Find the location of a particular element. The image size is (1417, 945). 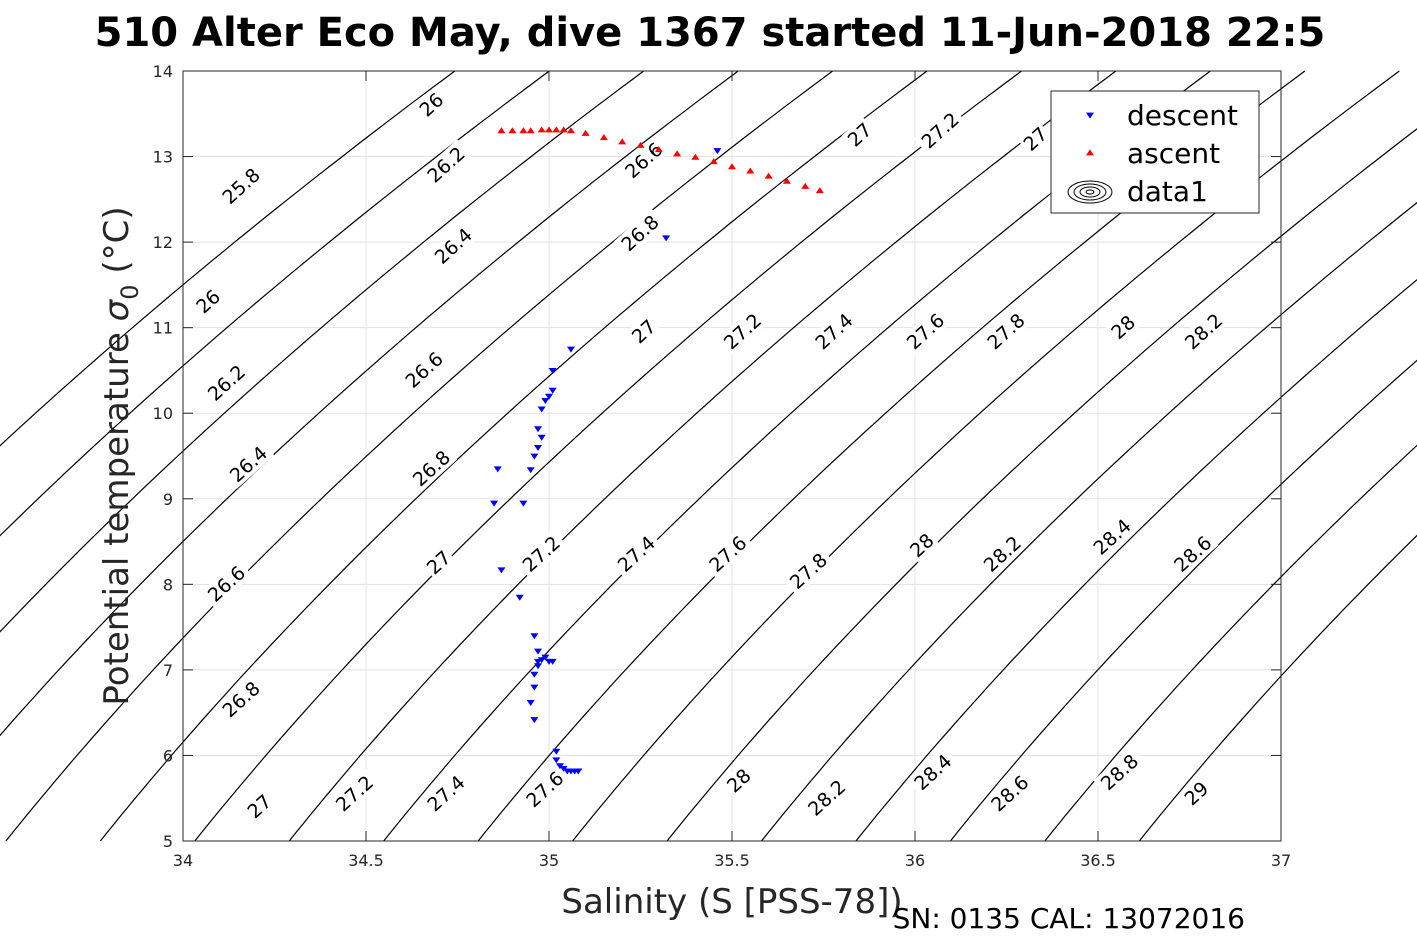

serial-calibration-footer: SN: 0135 CAL: 13072016 is located at coordinates (1069, 918).